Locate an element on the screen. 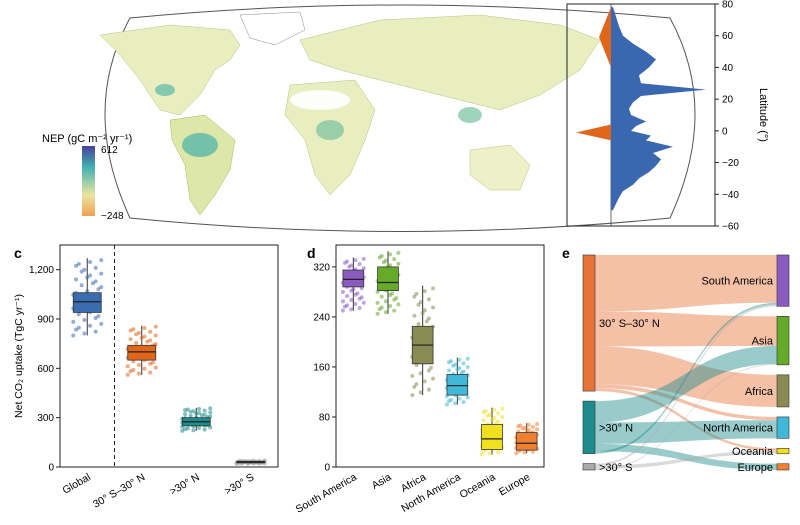 This screenshot has height=525, width=800. c-category-label: Global is located at coordinates (76, 484).